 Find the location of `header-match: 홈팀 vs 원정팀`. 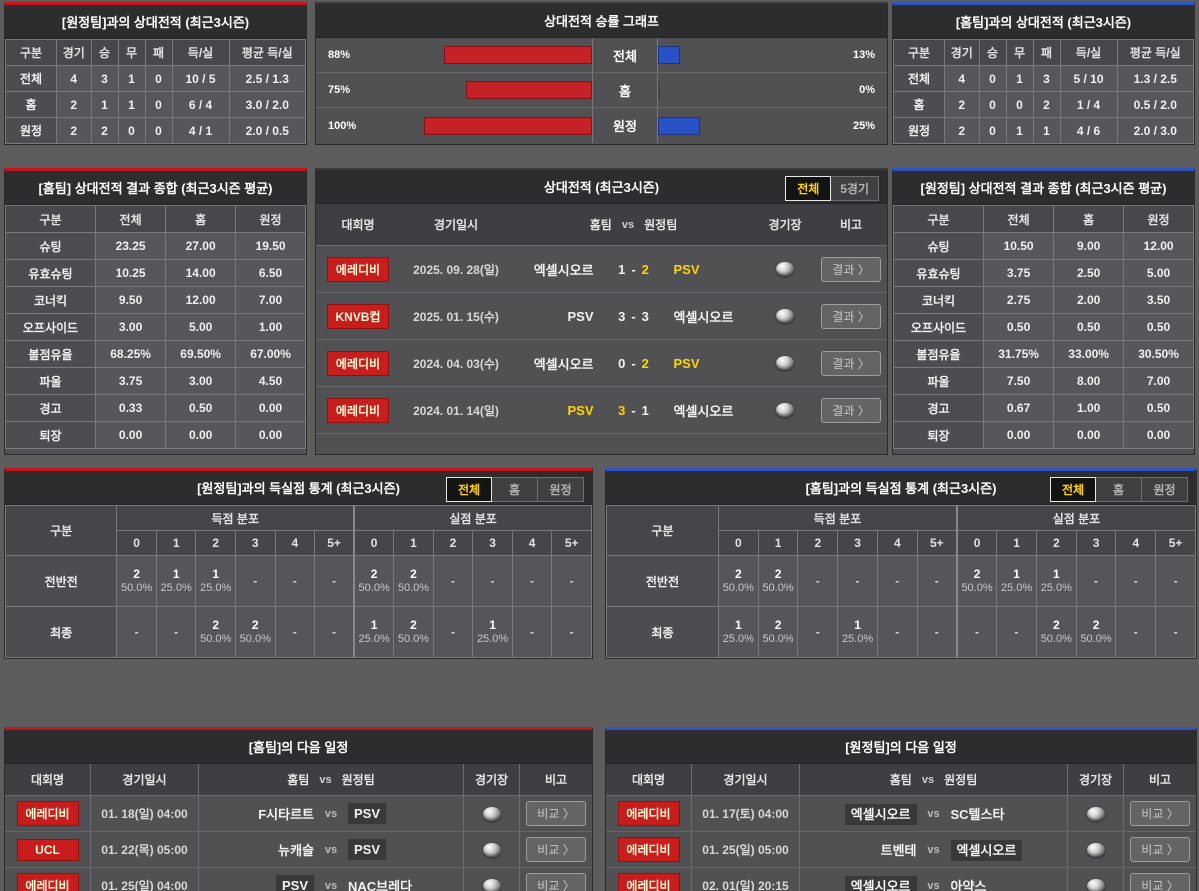

header-match: 홈팀 vs 원정팀 is located at coordinates (331, 779).